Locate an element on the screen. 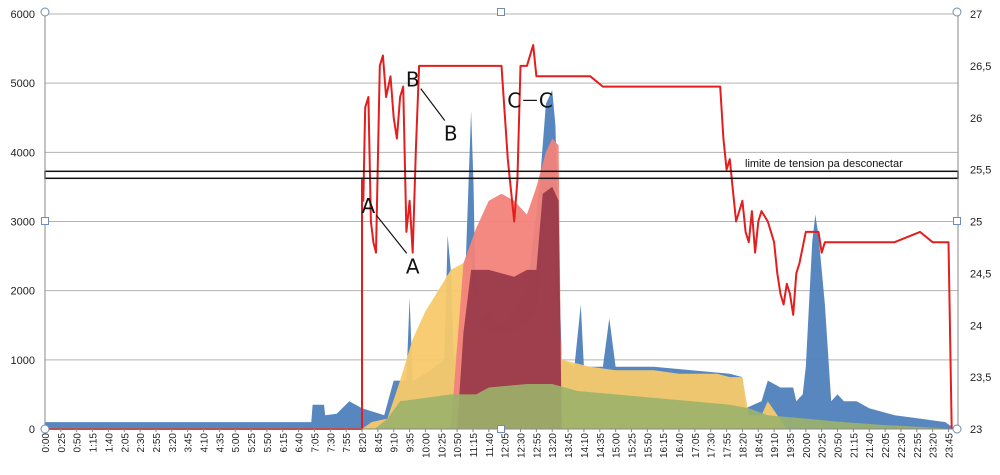  left-tick-label: 4000 is located at coordinates (23, 153).